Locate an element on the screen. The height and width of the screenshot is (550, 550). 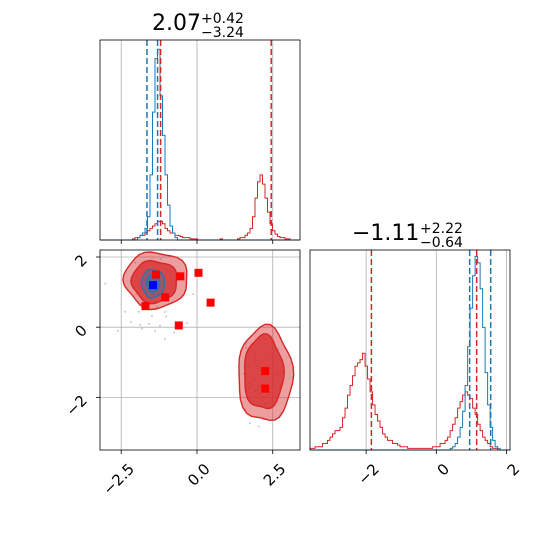
panel-joint-grid is located at coordinates (200, 350).